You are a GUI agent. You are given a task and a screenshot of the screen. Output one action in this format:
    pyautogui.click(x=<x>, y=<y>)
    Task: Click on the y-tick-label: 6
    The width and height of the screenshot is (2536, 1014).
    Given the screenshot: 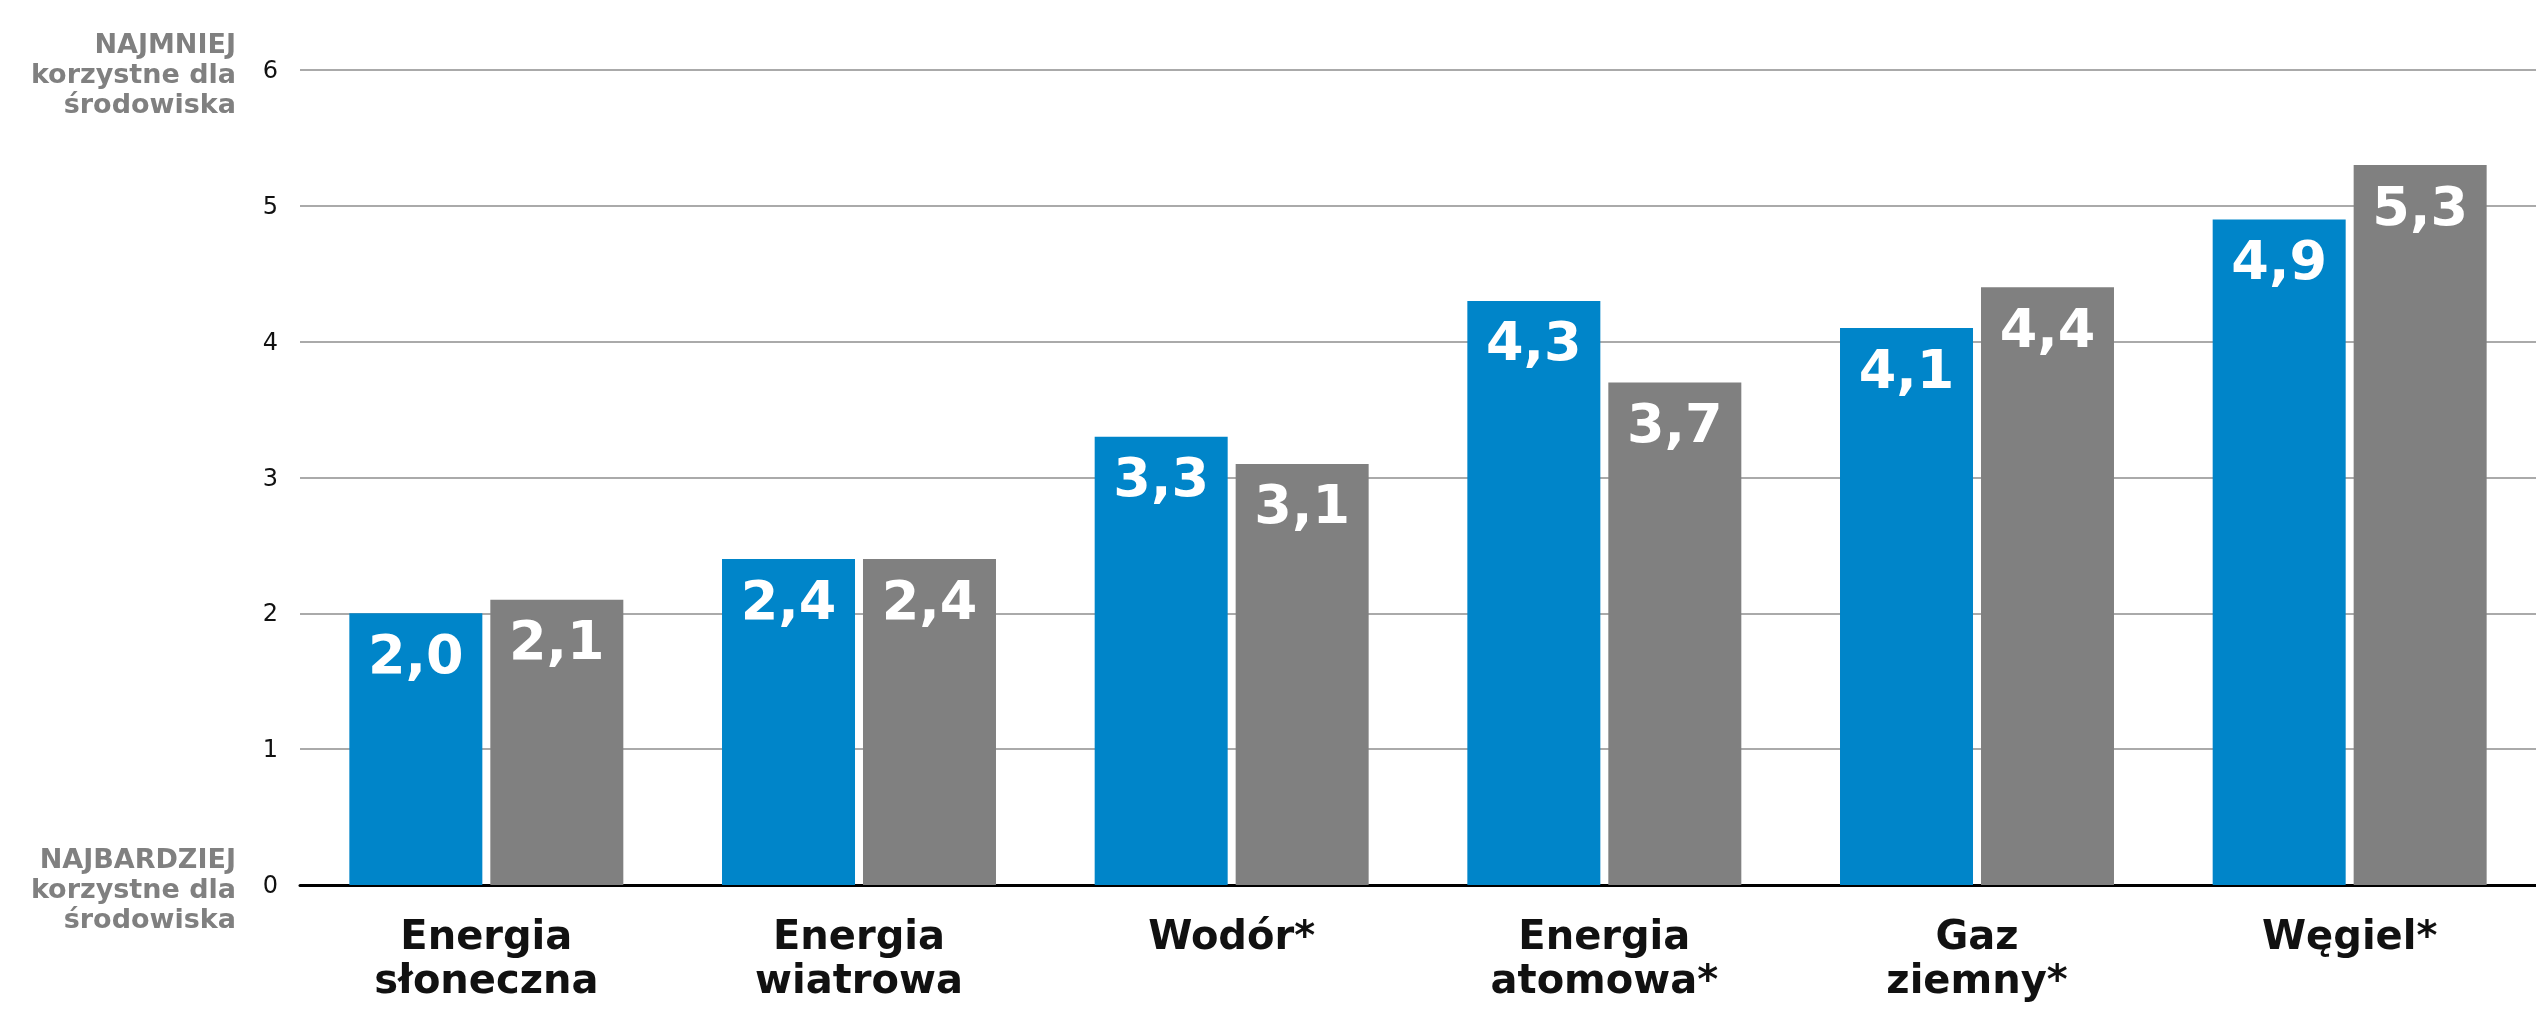 What is the action you would take?
    pyautogui.click(x=270, y=70)
    